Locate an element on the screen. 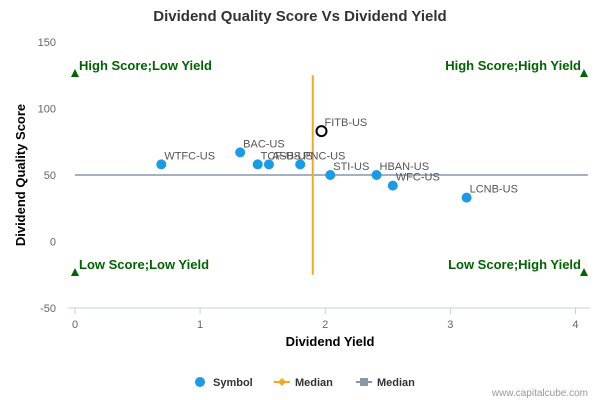 Image resolution: width=600 pixels, height=400 pixels. legend-circle-icon is located at coordinates (200, 382).